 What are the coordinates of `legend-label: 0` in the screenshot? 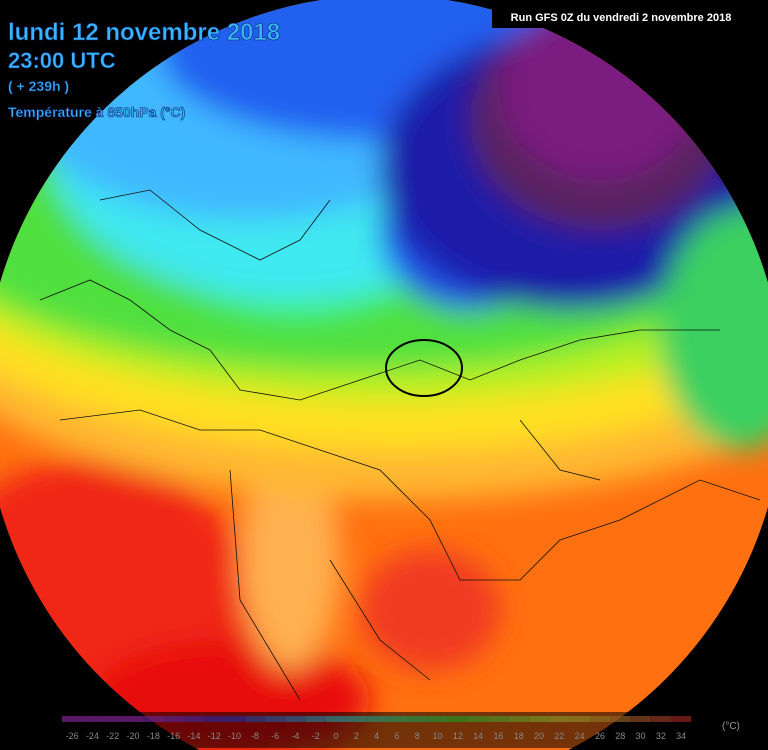 It's located at (336, 736).